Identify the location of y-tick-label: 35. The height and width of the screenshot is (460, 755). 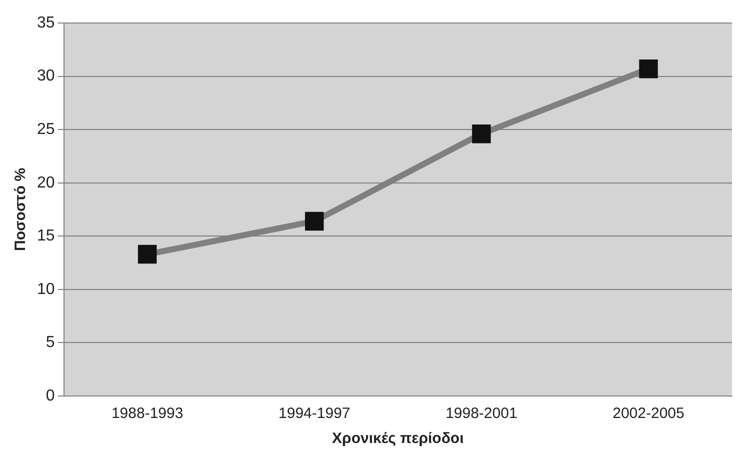
(46, 23).